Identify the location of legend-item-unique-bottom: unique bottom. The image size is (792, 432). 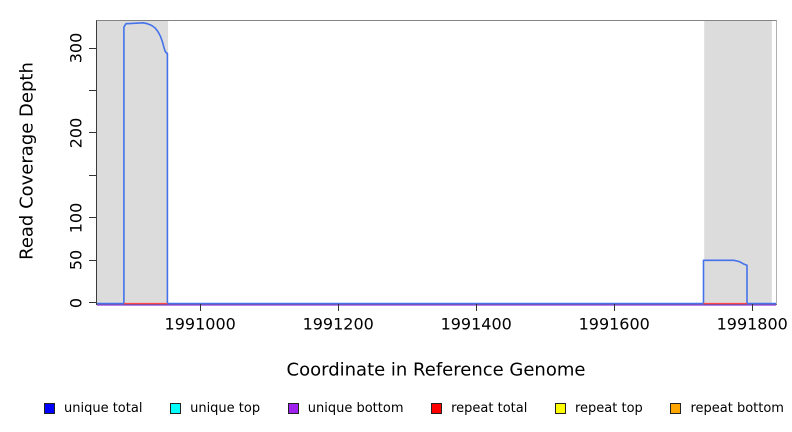
(345, 408).